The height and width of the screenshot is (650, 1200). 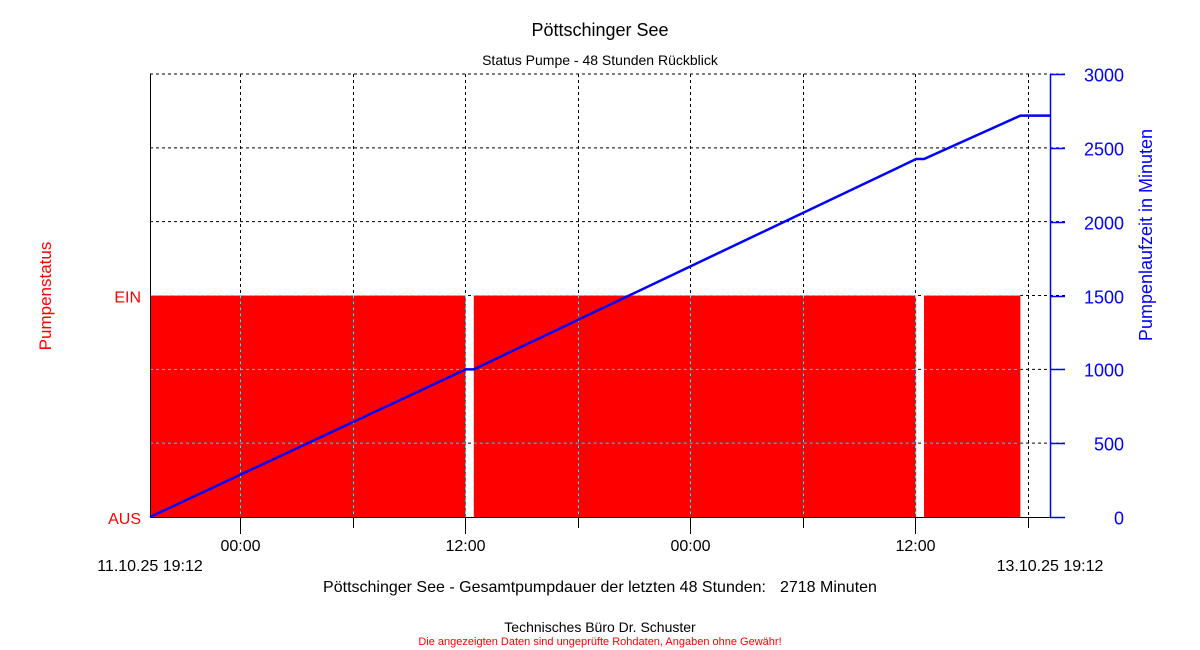 What do you see at coordinates (45, 296) in the screenshot?
I see `left-axis-label: Pumpenstatus` at bounding box center [45, 296].